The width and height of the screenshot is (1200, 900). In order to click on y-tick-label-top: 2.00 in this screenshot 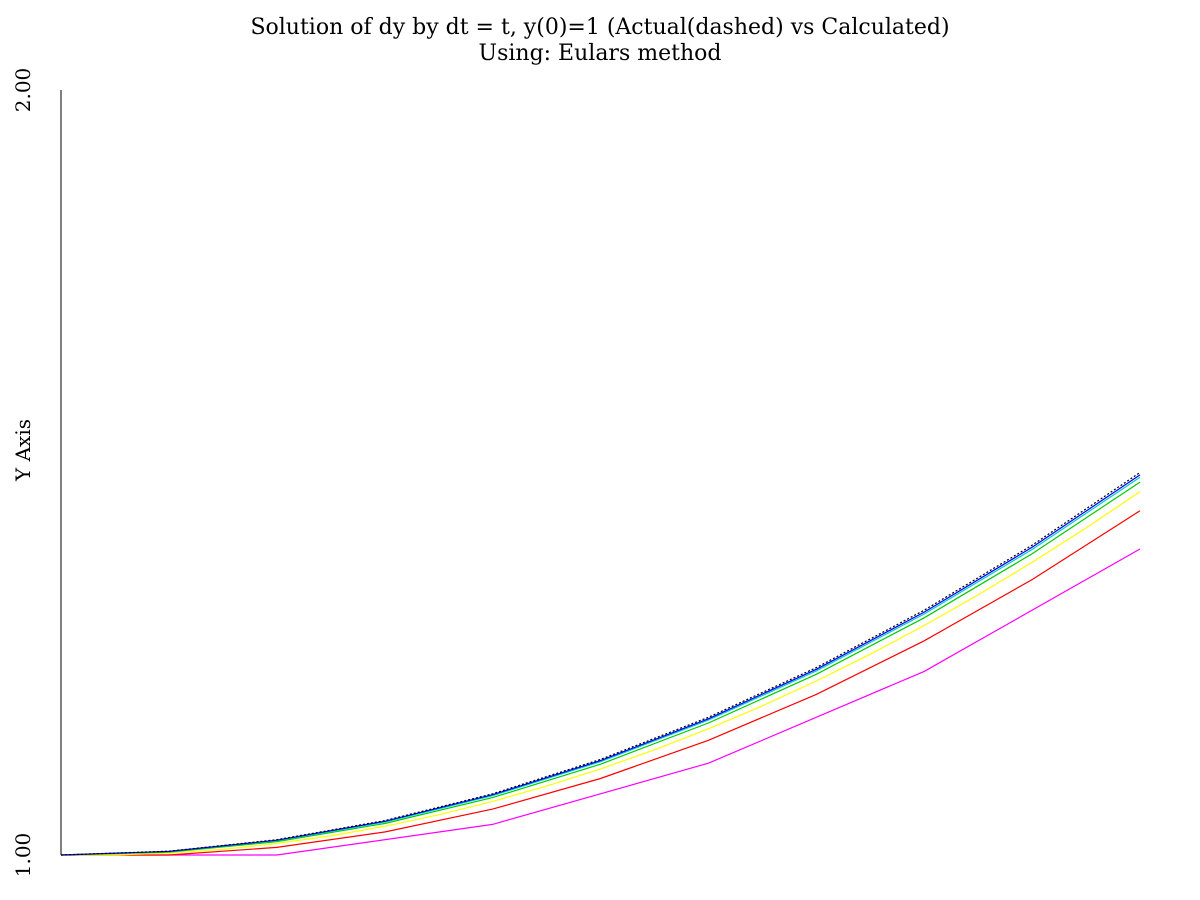, I will do `click(23, 90)`.